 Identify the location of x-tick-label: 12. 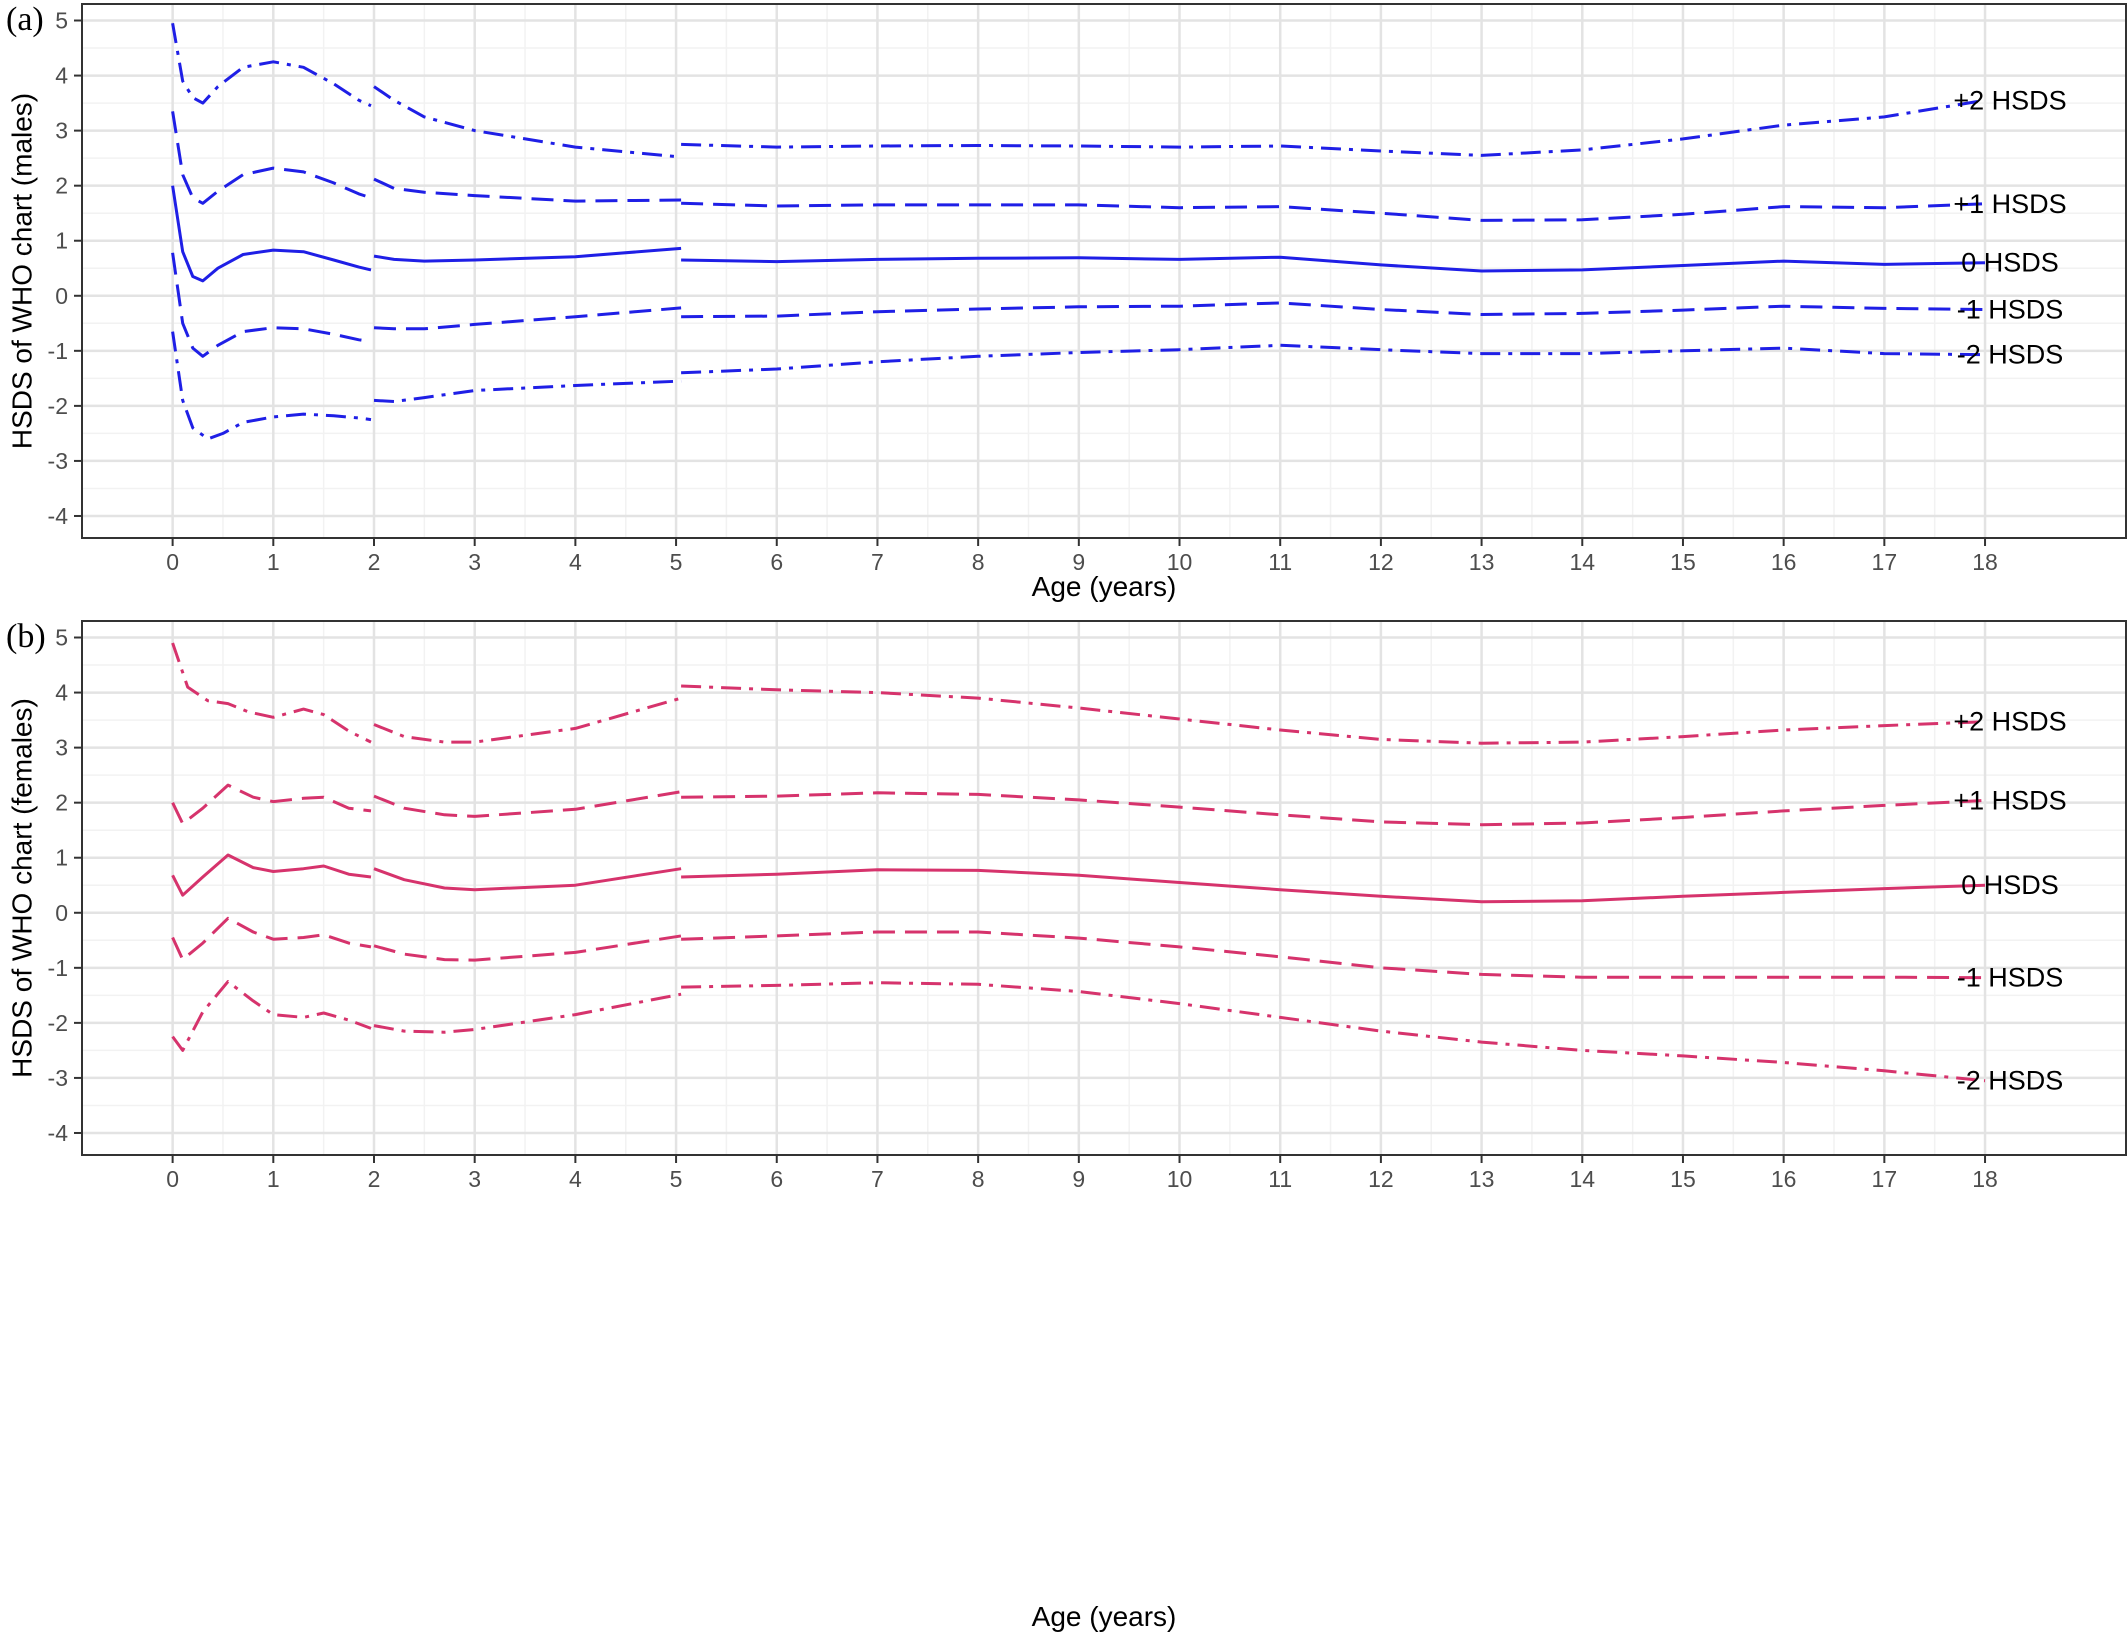
(1381, 1179).